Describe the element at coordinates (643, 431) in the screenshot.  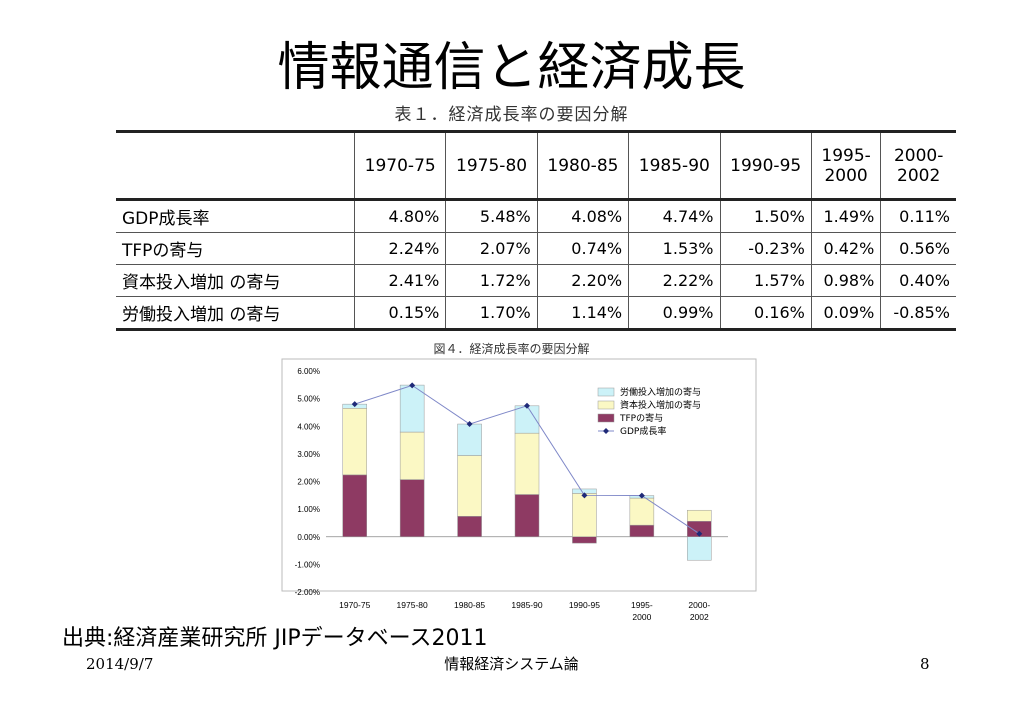
I see `legend-label: GDP成長率` at that location.